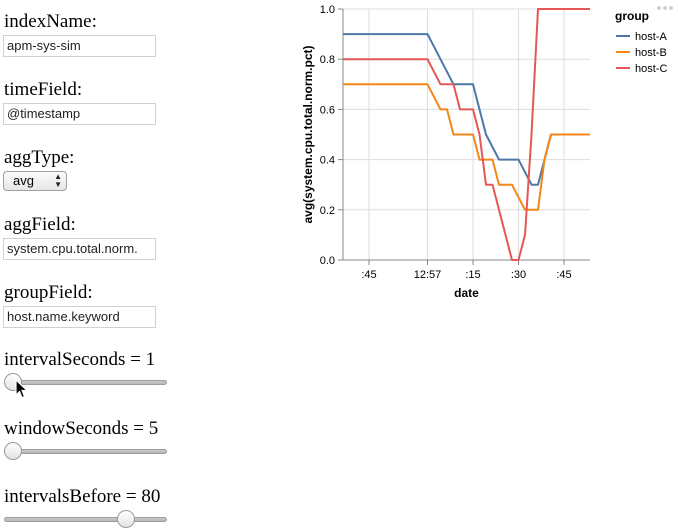 The image size is (678, 530). What do you see at coordinates (35, 181) in the screenshot?
I see `agg-type-select: avg ▲ ▼` at bounding box center [35, 181].